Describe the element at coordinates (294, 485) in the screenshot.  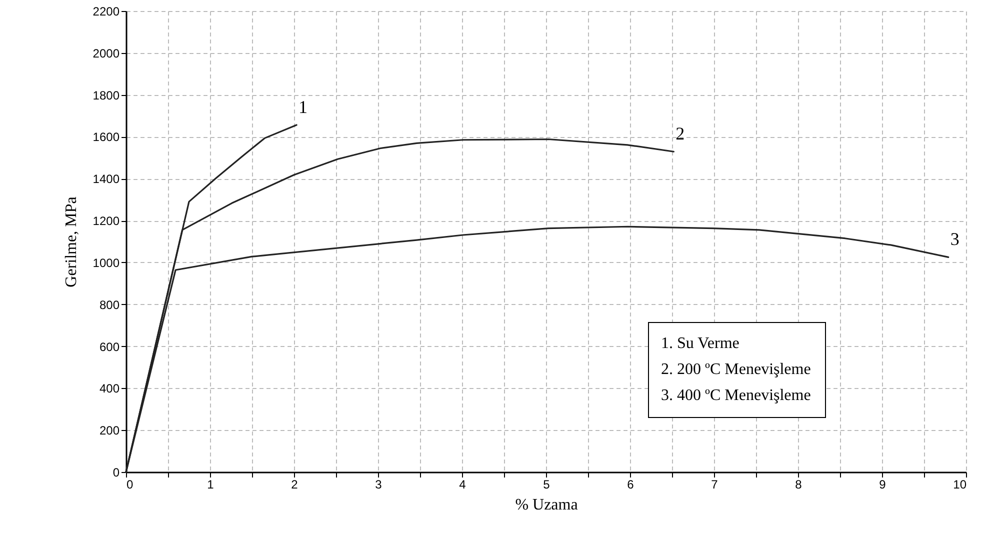
I see `x-tick-label: 2` at that location.